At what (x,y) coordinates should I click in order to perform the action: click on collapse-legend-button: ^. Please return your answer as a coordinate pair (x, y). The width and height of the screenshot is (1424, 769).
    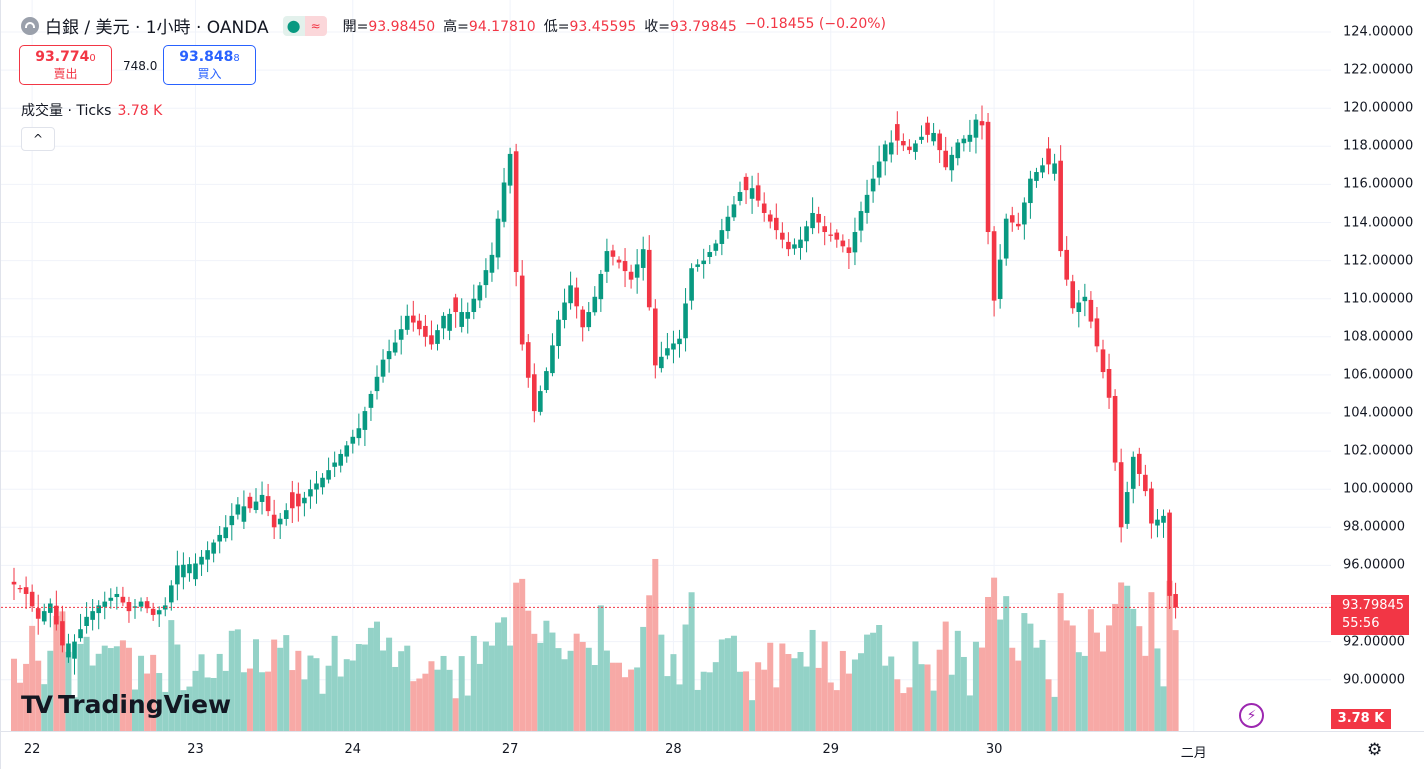
    Looking at the image, I should click on (38, 139).